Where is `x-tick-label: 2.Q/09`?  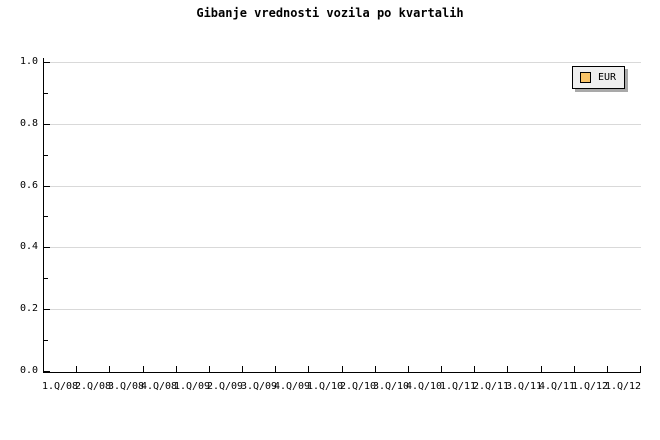
x-tick-label: 2.Q/09 is located at coordinates (225, 386).